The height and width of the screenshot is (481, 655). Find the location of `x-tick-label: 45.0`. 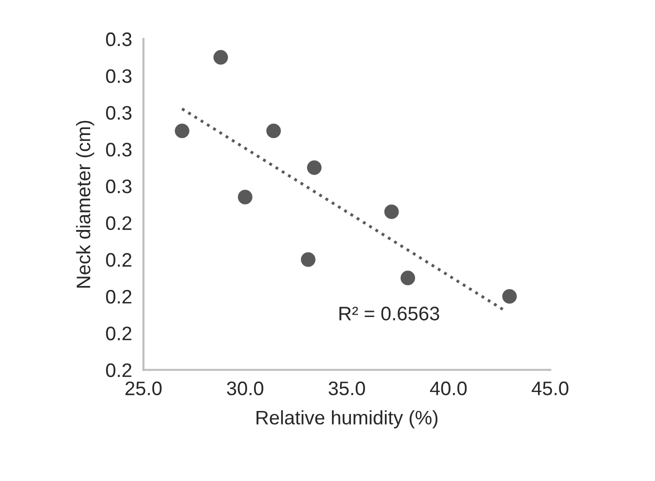

x-tick-label: 45.0 is located at coordinates (550, 389).